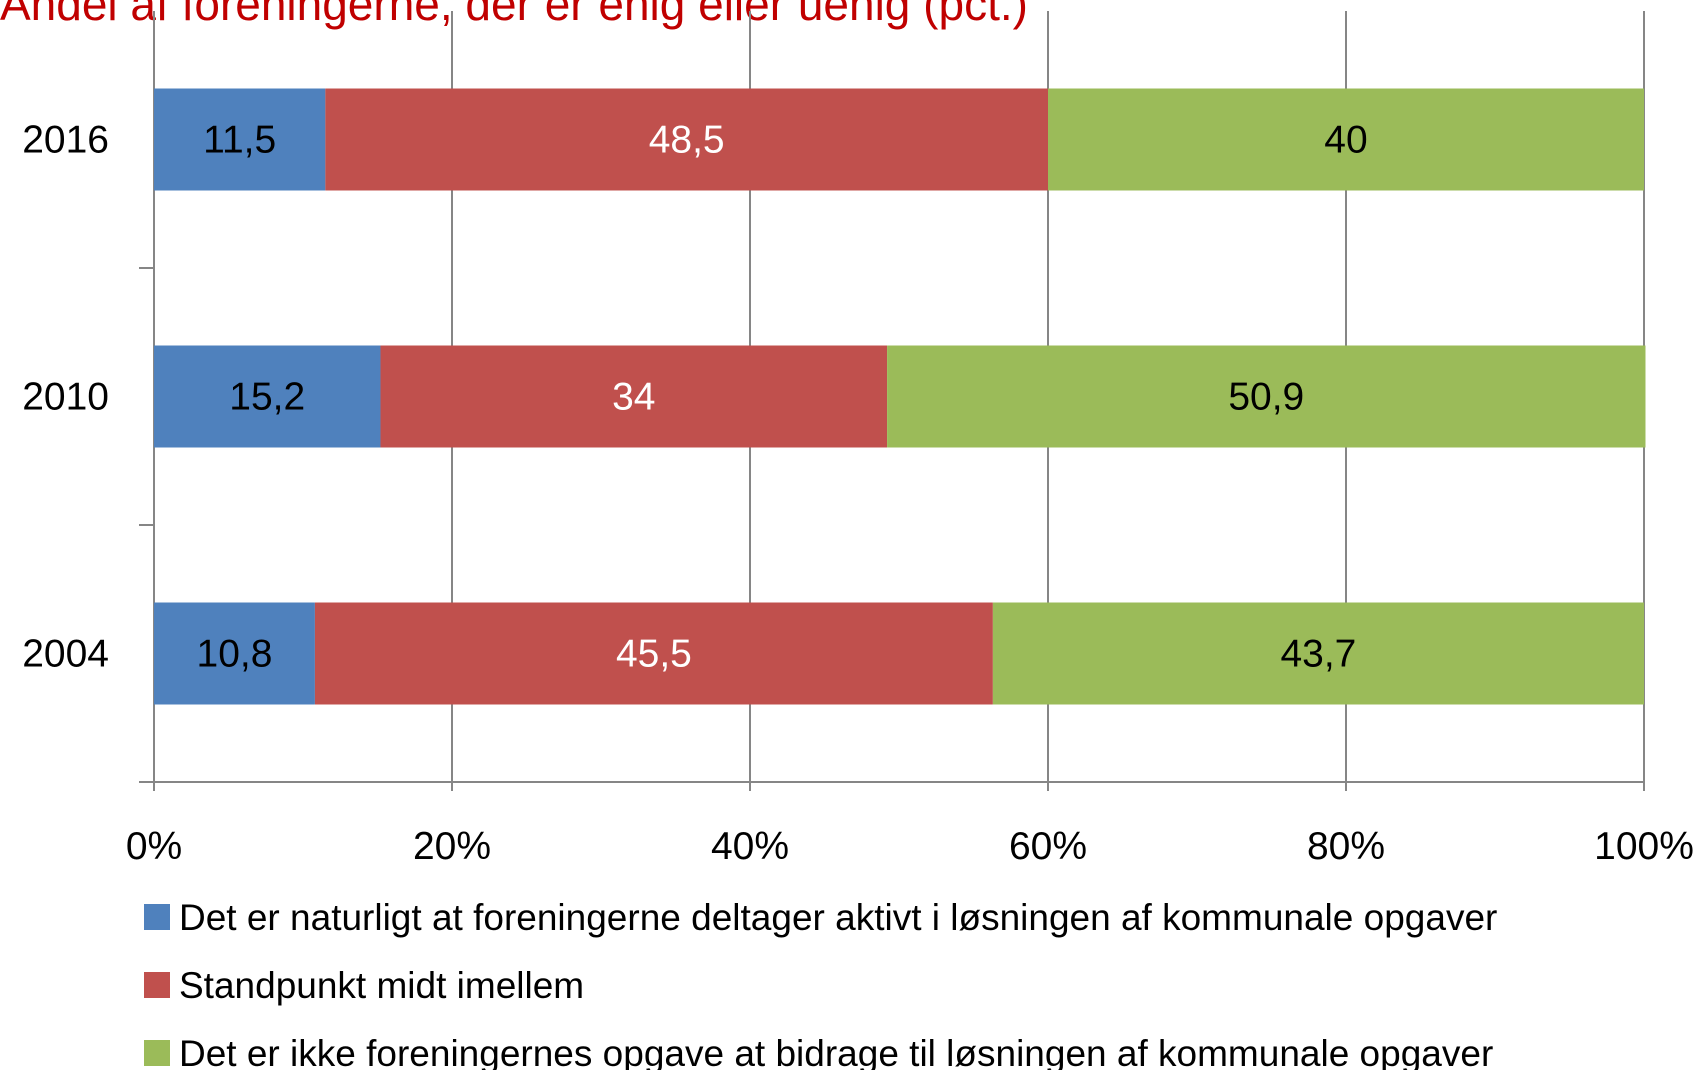 Image resolution: width=1698 pixels, height=1070 pixels. I want to click on data-label: 34, so click(633, 397).